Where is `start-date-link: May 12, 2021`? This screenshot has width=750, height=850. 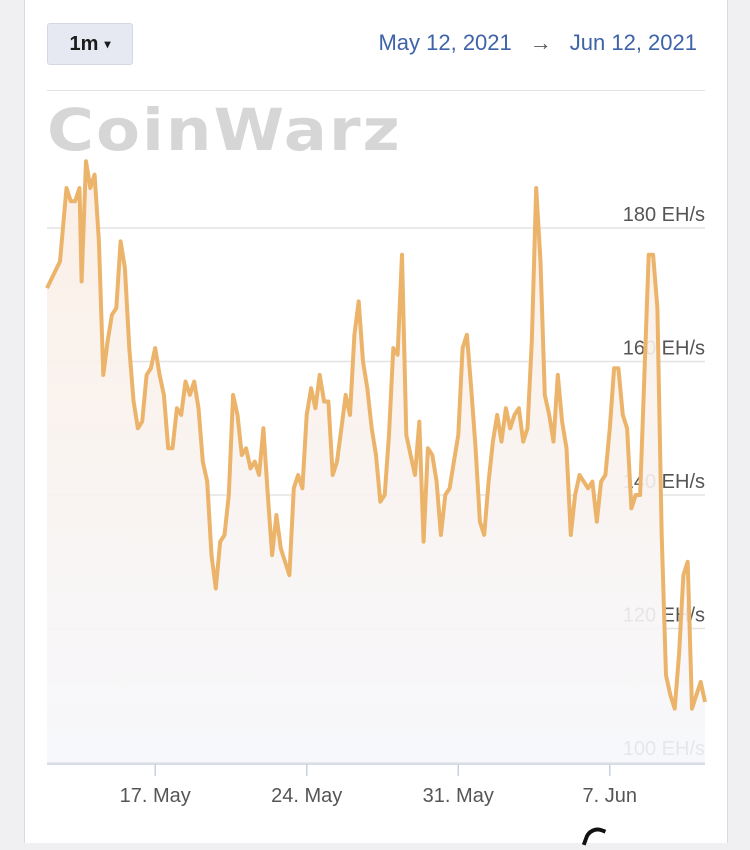
start-date-link: May 12, 2021 is located at coordinates (445, 42).